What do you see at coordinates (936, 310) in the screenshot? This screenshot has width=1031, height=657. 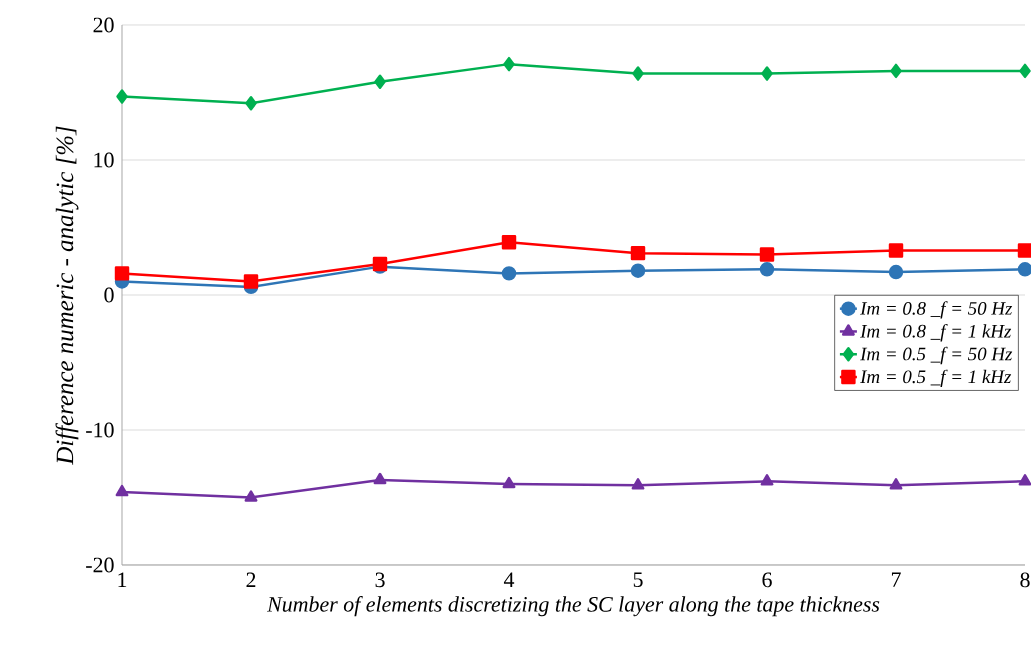 I see `legend-label: Im = 0.8 _f = 50 Hz` at bounding box center [936, 310].